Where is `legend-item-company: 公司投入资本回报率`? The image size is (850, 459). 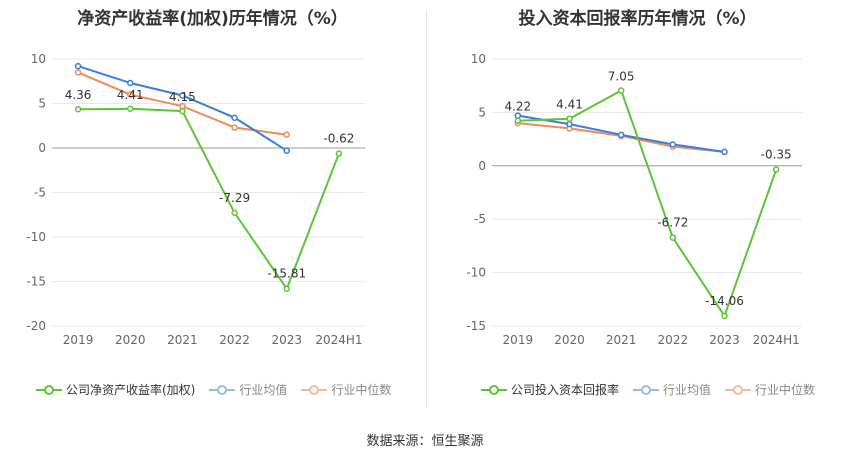 legend-item-company: 公司投入资本回报率 is located at coordinates (550, 389).